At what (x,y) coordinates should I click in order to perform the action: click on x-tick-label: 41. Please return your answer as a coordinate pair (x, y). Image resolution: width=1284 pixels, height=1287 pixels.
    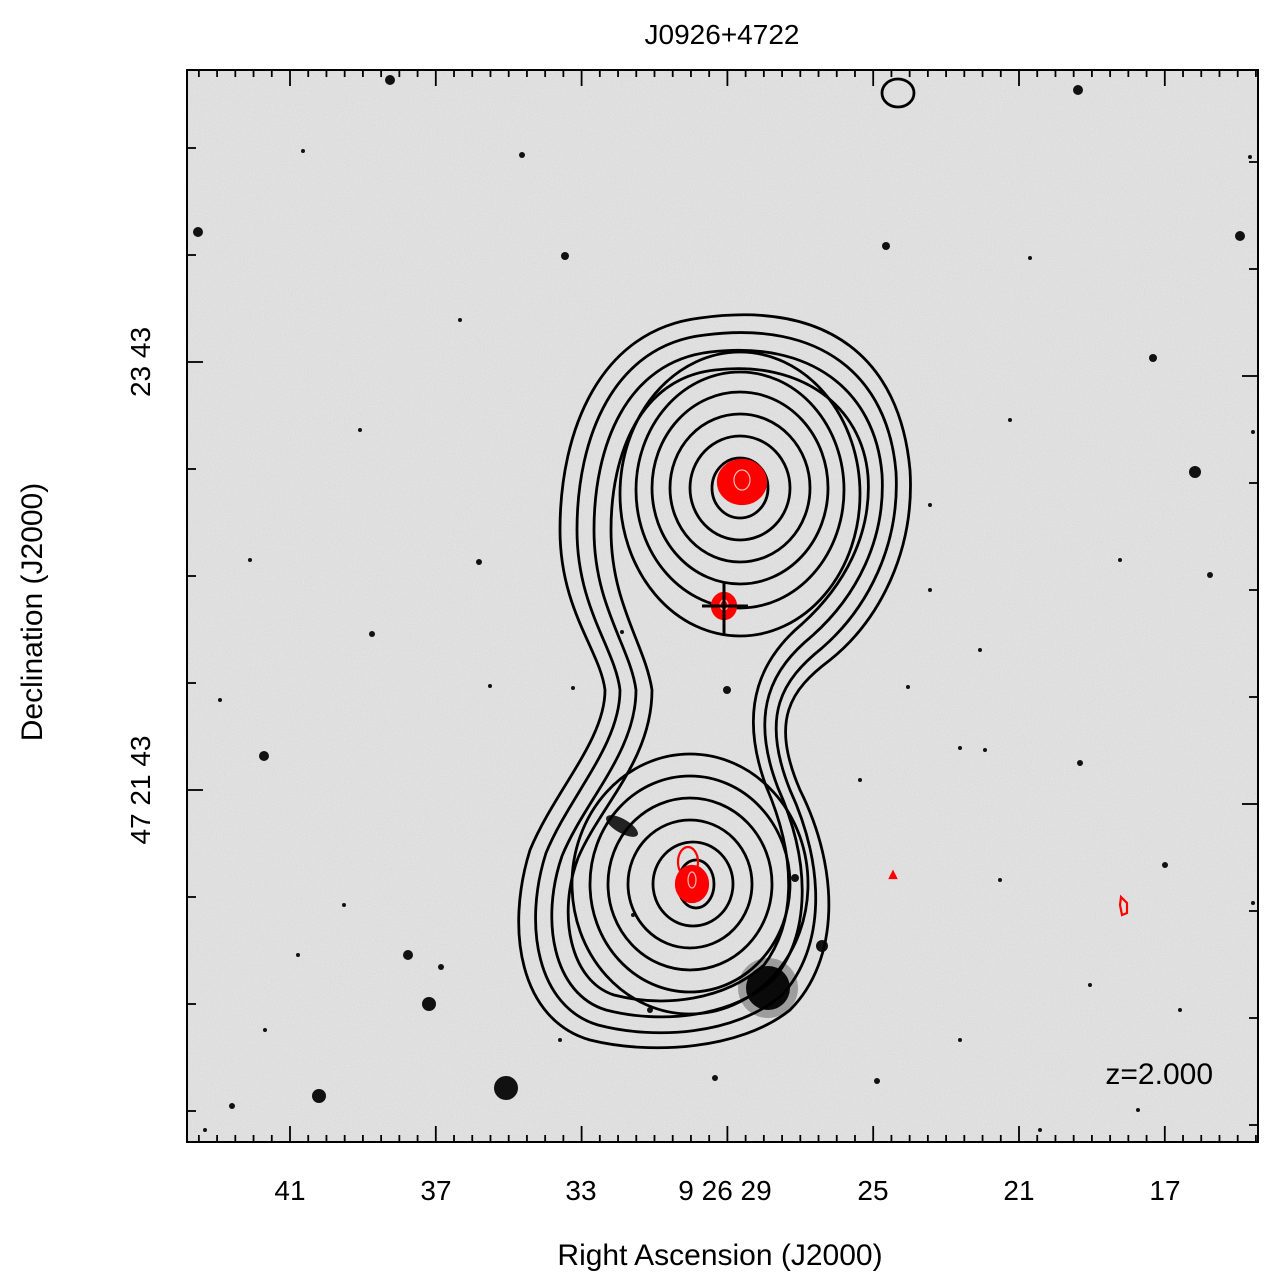
    Looking at the image, I should click on (289, 1190).